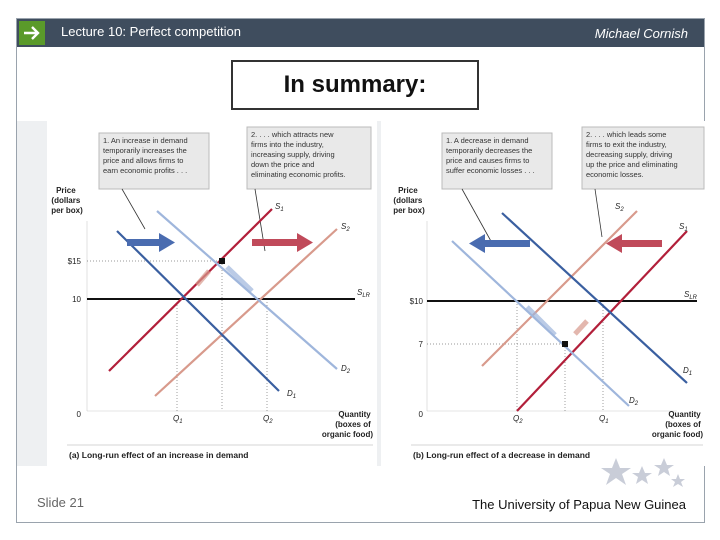 This screenshot has height=540, width=720. I want to click on panel-a-q1-label: Q1, so click(178, 419).